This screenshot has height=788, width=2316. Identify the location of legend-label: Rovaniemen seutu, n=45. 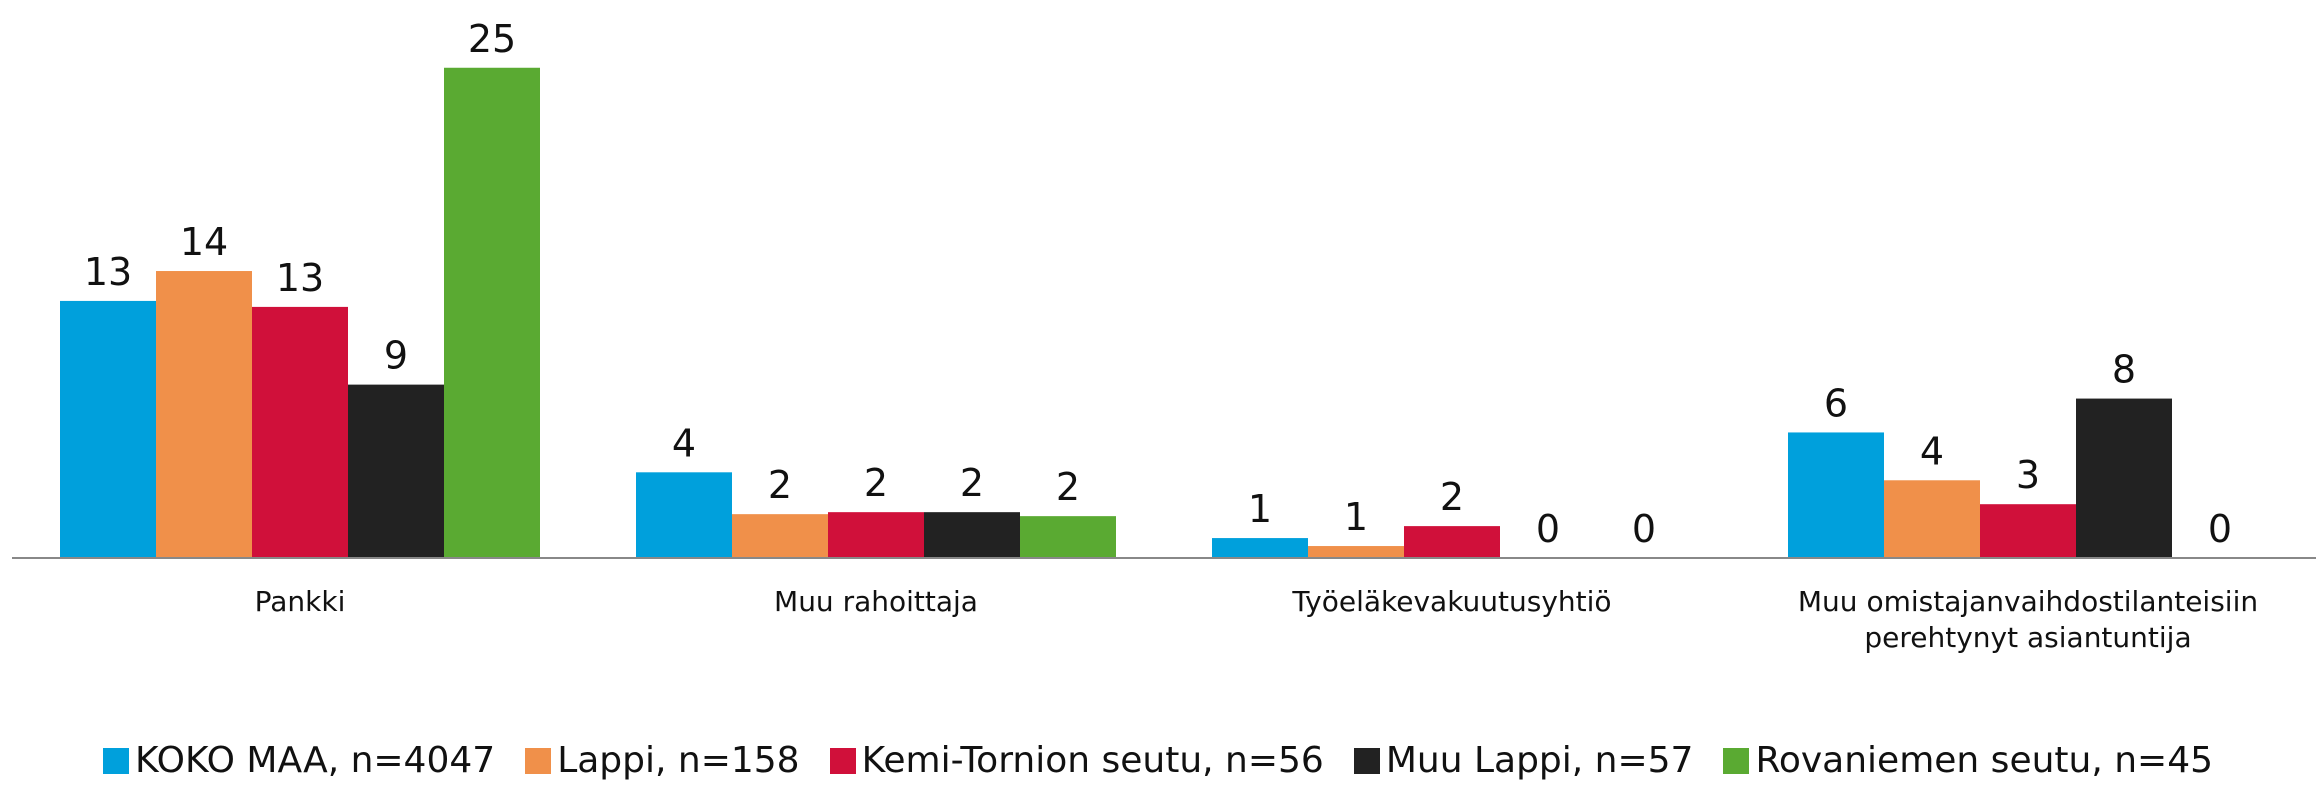
(1984, 760).